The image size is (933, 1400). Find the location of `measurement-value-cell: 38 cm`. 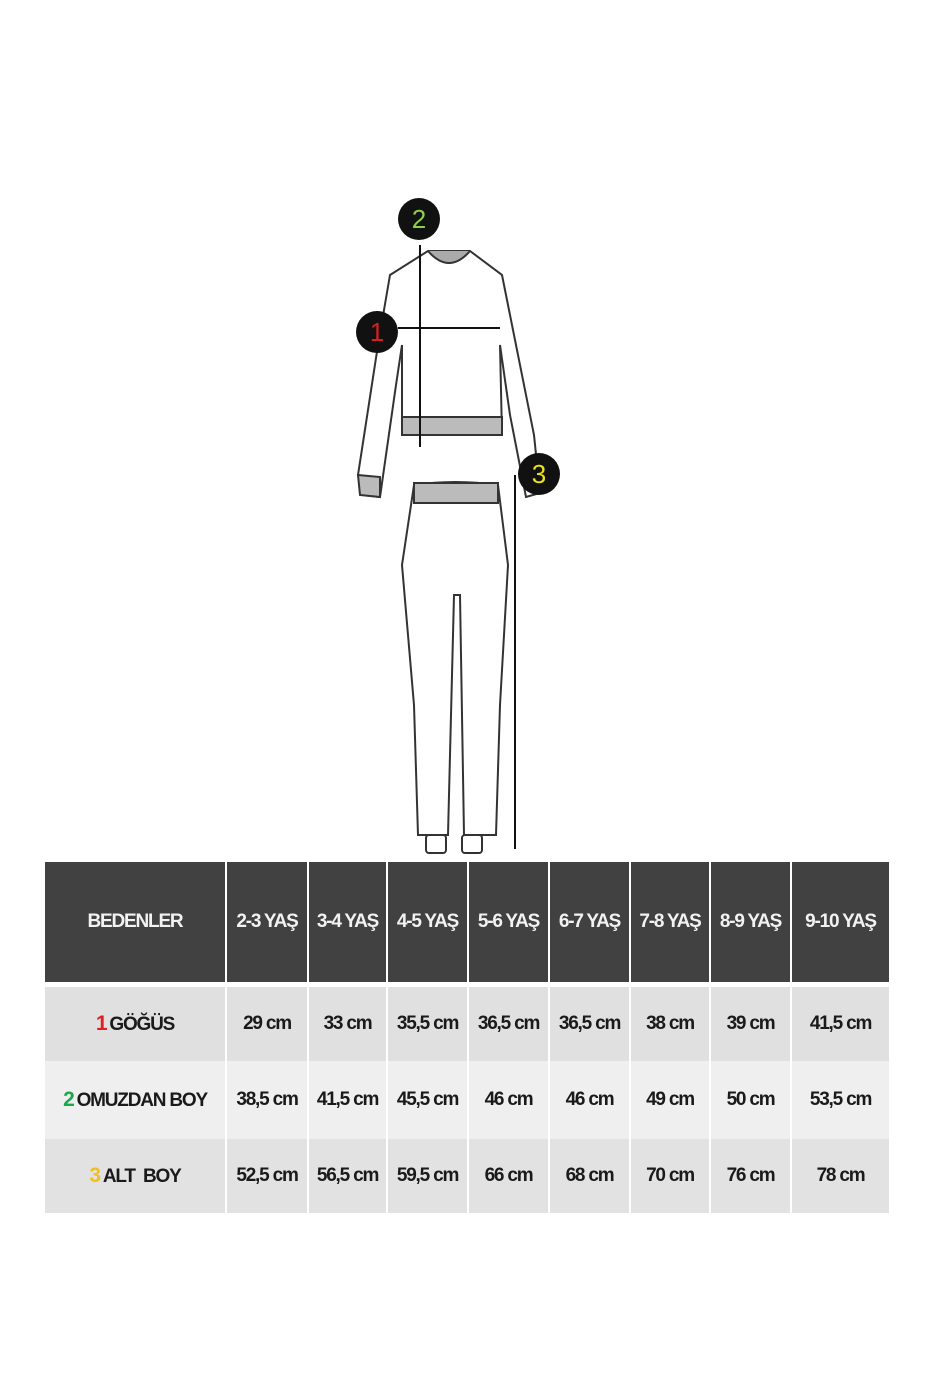

measurement-value-cell: 38 cm is located at coordinates (670, 1022).